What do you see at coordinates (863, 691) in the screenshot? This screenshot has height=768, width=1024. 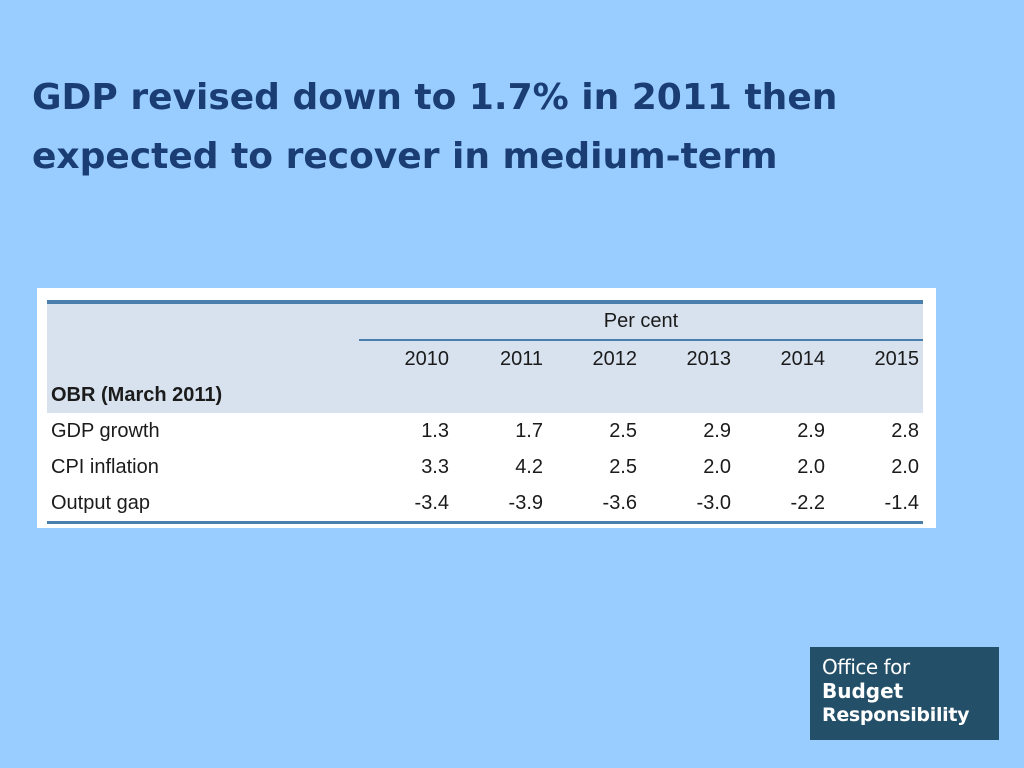 I see `logo-line-2: Budget` at bounding box center [863, 691].